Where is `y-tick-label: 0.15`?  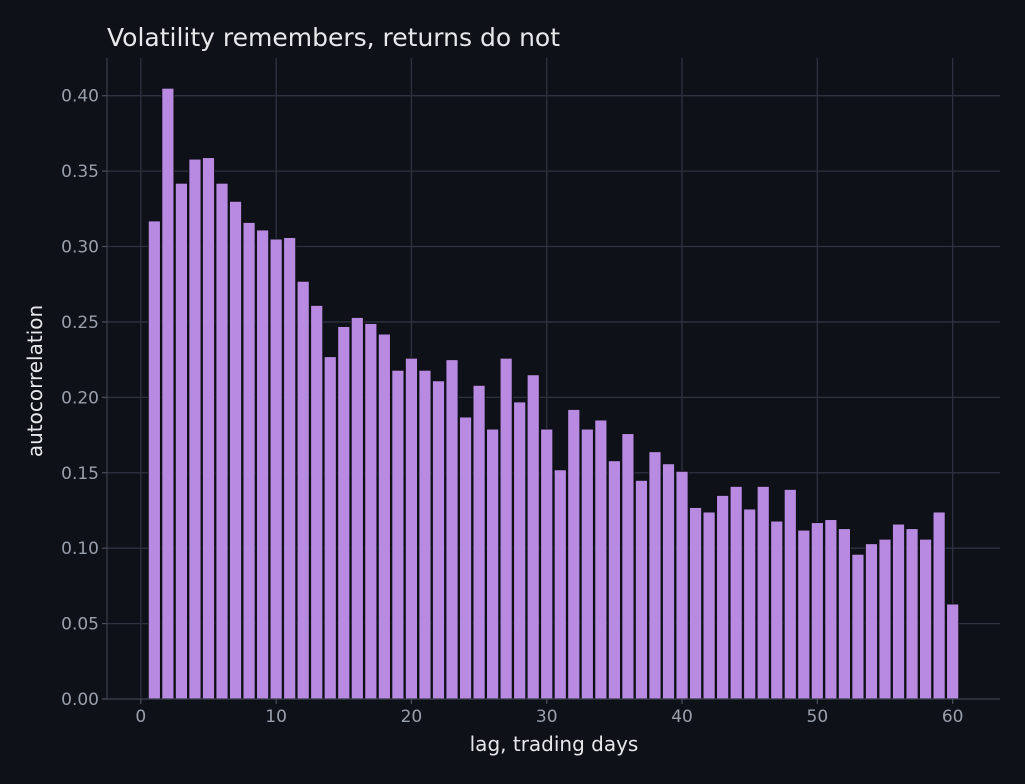 y-tick-label: 0.15 is located at coordinates (80, 474).